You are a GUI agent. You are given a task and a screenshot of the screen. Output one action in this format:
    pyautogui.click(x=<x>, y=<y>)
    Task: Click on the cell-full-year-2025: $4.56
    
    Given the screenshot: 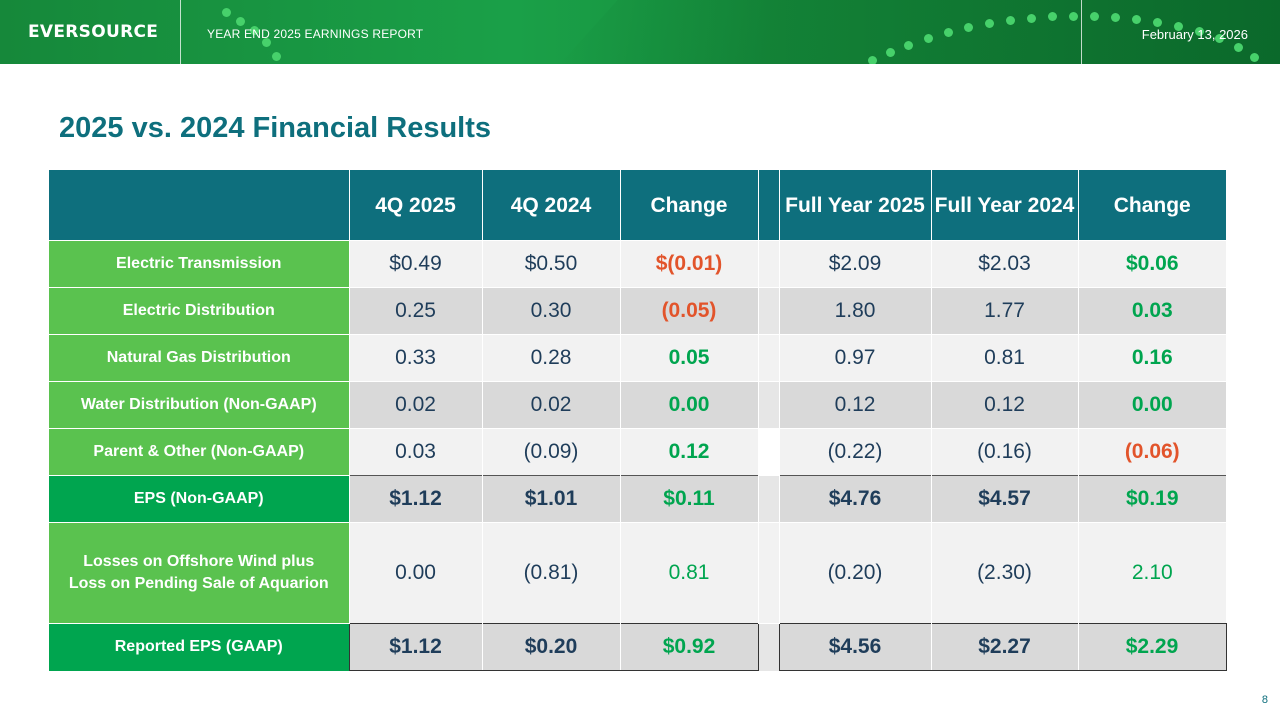 What is the action you would take?
    pyautogui.click(x=854, y=647)
    